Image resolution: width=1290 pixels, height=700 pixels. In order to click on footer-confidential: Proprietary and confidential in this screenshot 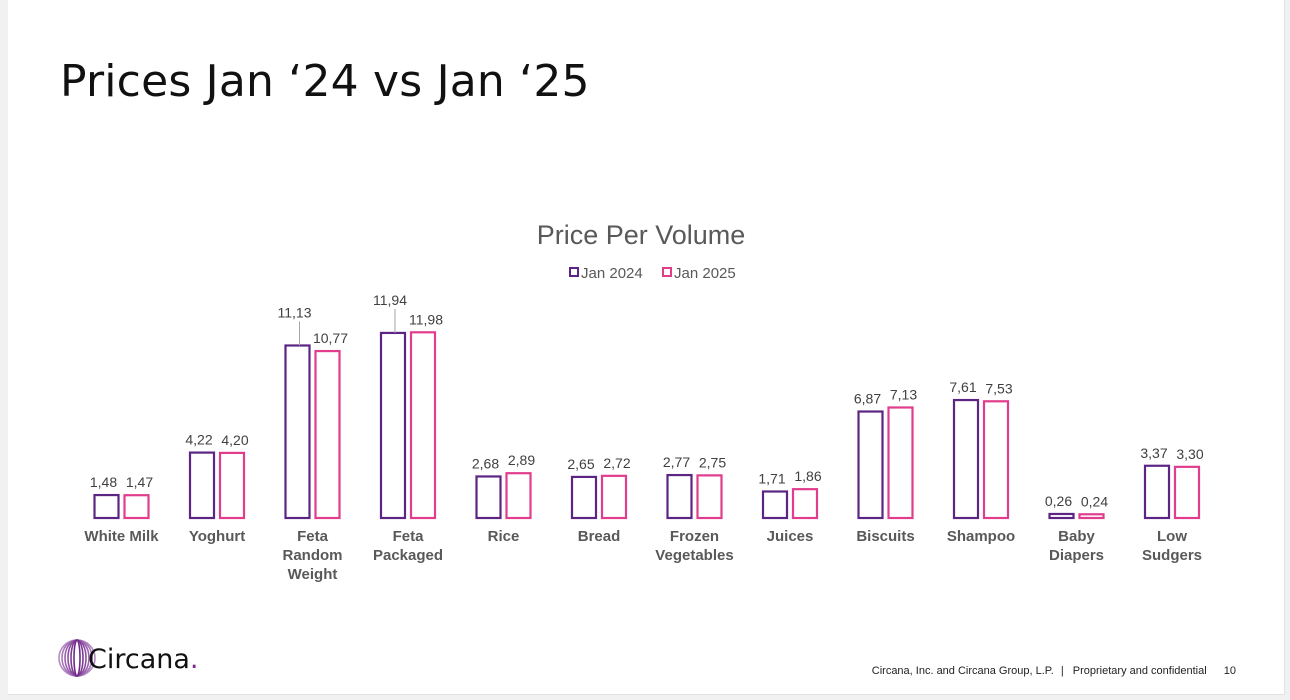, I will do `click(1139, 671)`.